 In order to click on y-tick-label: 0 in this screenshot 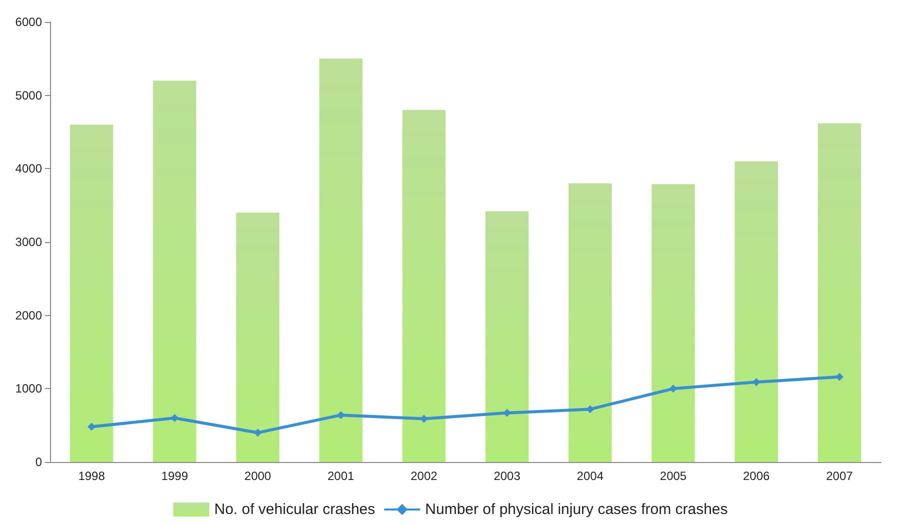, I will do `click(38, 462)`.